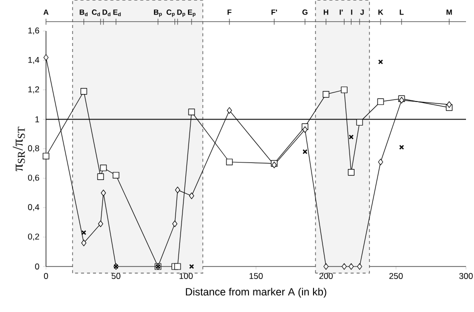 This screenshot has width=474, height=312. I want to click on x-tick-label: 250, so click(396, 276).